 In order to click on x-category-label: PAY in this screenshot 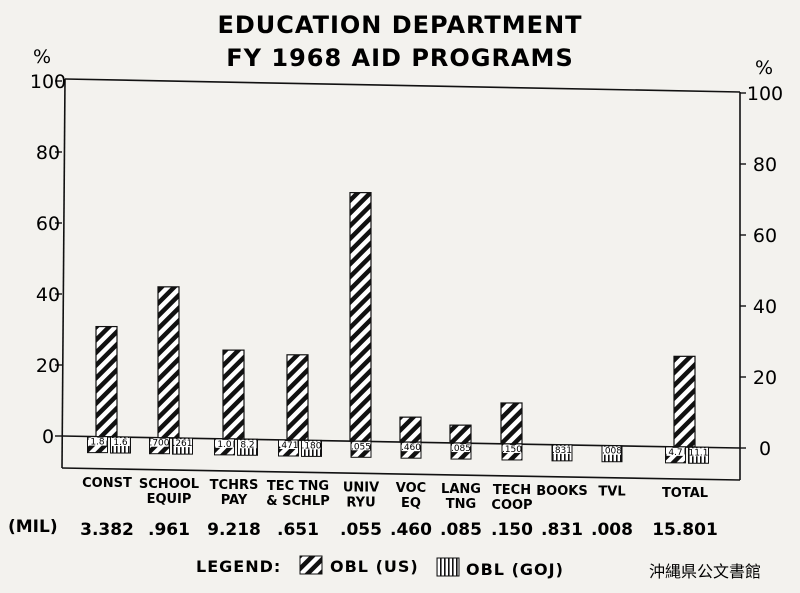, I will do `click(234, 500)`.